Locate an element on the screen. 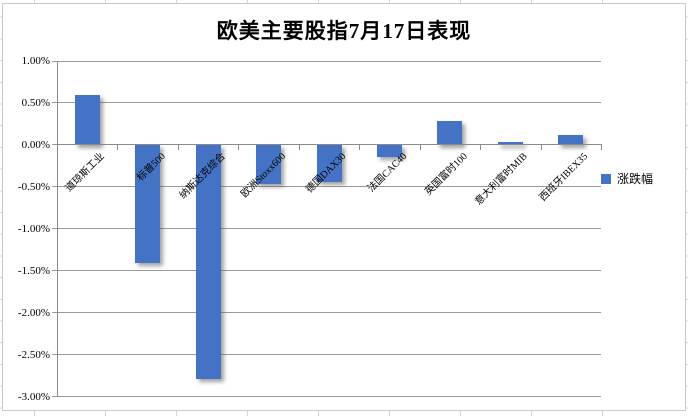 The image size is (688, 416). y-axis-label: -0.50% is located at coordinates (33, 186).